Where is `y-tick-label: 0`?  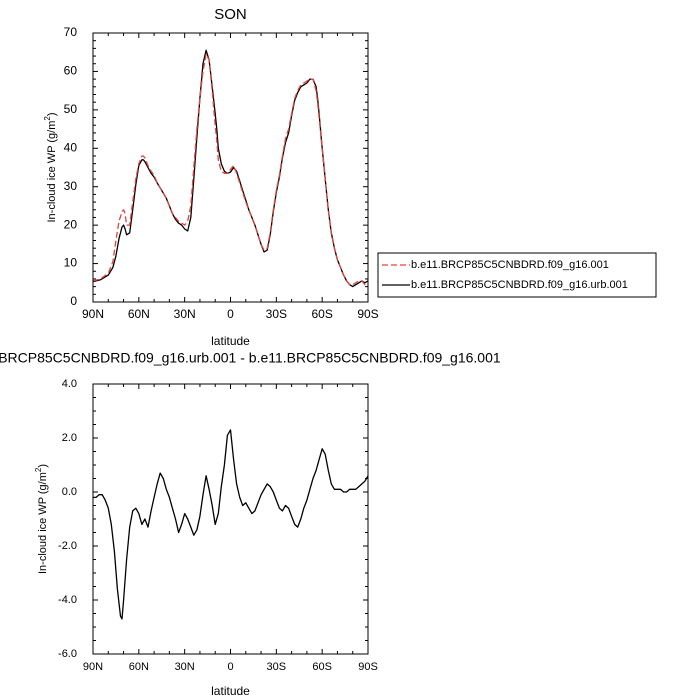 y-tick-label: 0 is located at coordinates (73, 301).